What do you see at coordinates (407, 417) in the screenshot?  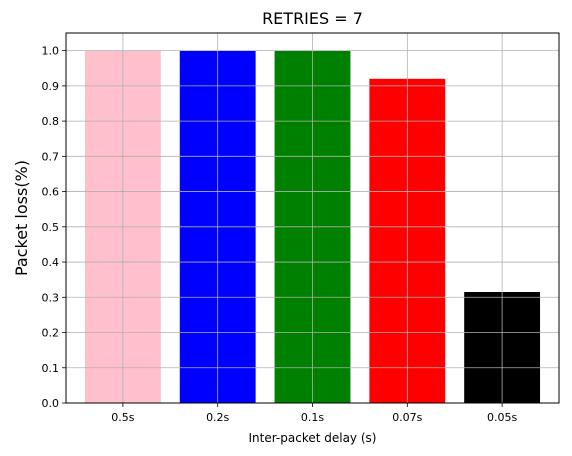 I see `x-tick-label: 0.07s` at bounding box center [407, 417].